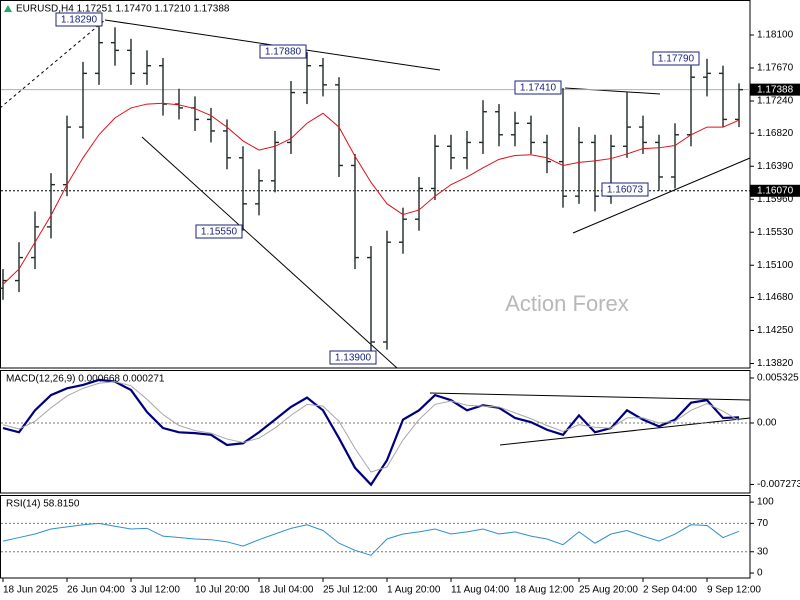  What do you see at coordinates (222, 590) in the screenshot?
I see `x-tick-label: 10 Jul 20:00` at bounding box center [222, 590].